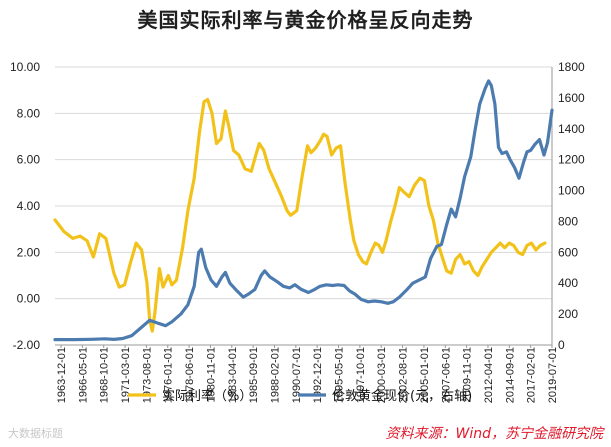  What do you see at coordinates (553, 375) in the screenshot?
I see `x-tick-label: 2019-07-01` at bounding box center [553, 375].